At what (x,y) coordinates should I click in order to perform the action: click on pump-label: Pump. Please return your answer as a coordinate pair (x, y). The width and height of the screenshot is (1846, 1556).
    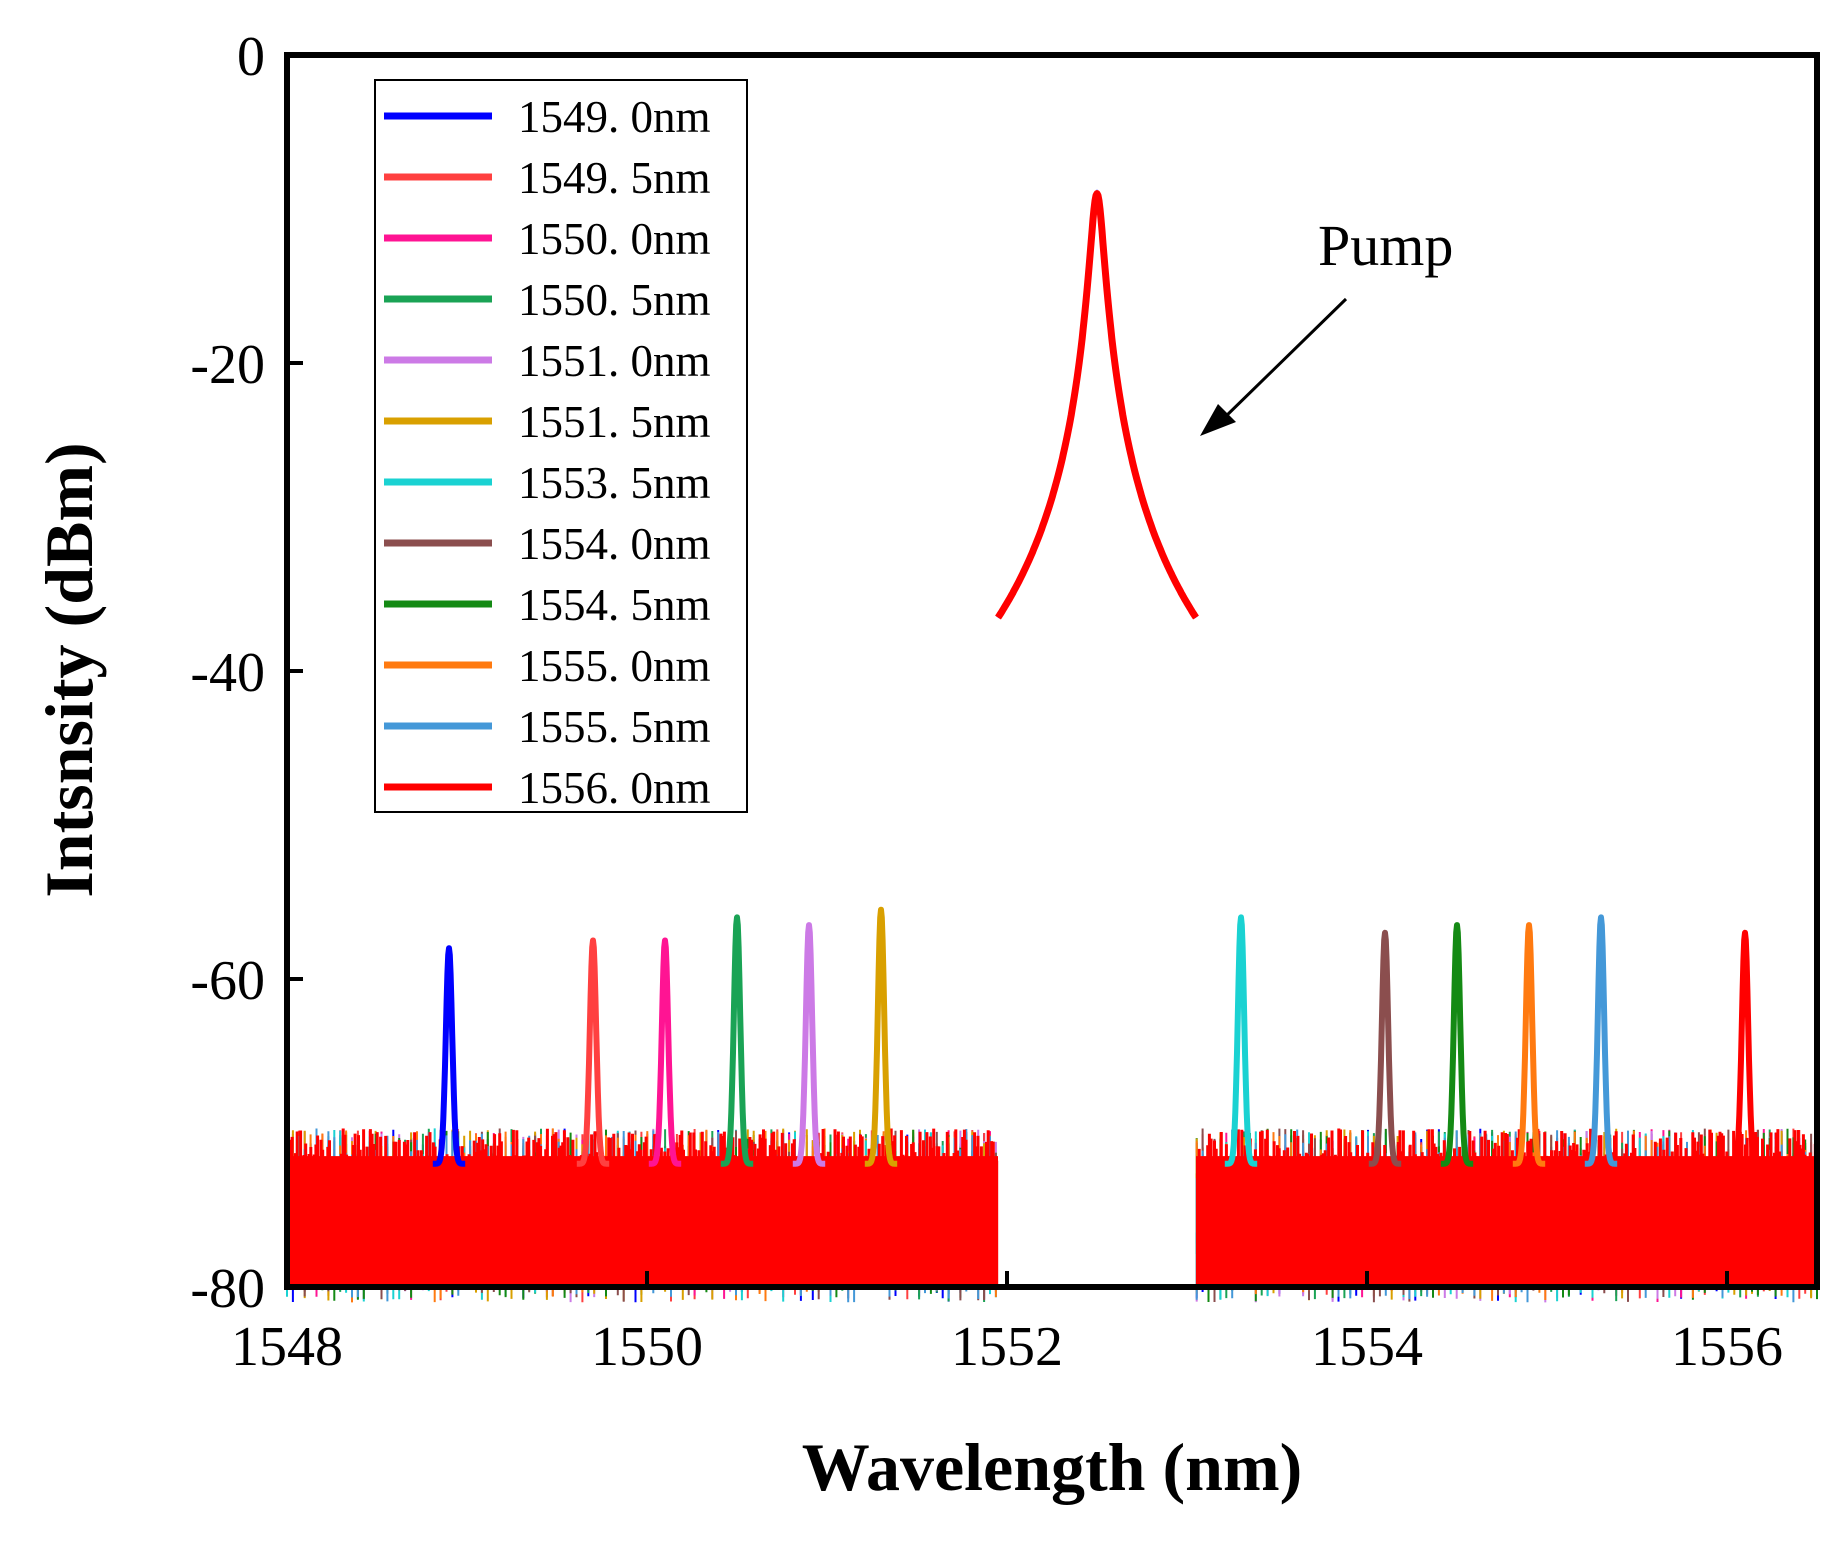
    Looking at the image, I should click on (1385, 245).